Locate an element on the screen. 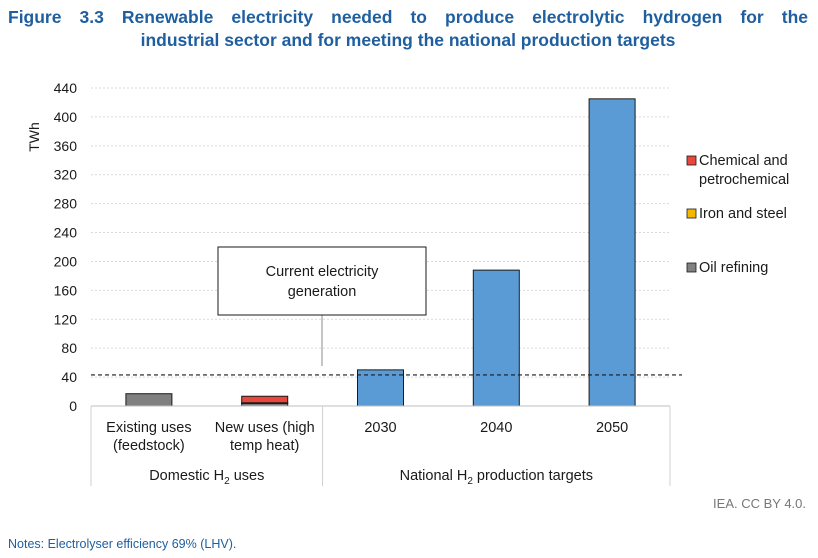 This screenshot has width=818, height=558. y-tick-label: 160 is located at coordinates (66, 290).